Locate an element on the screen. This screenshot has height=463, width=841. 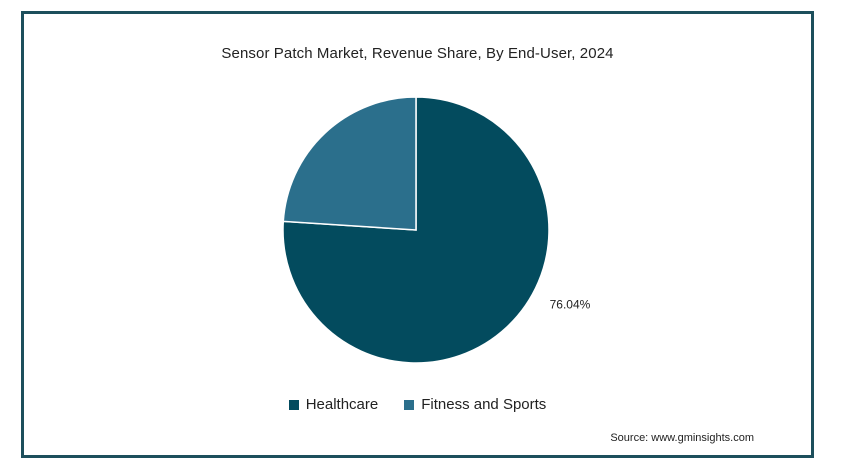
legend-item-healthcare: Healthcare is located at coordinates (333, 404).